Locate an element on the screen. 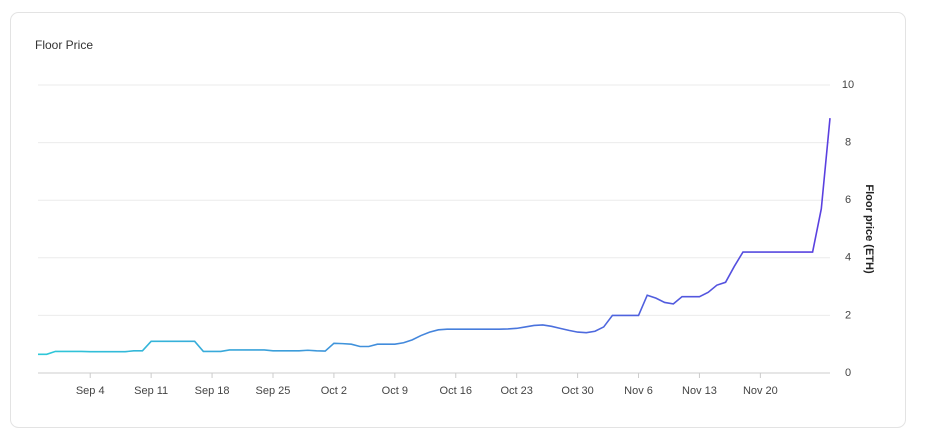 This screenshot has height=443, width=935. y-tick-label: 6 is located at coordinates (848, 200).